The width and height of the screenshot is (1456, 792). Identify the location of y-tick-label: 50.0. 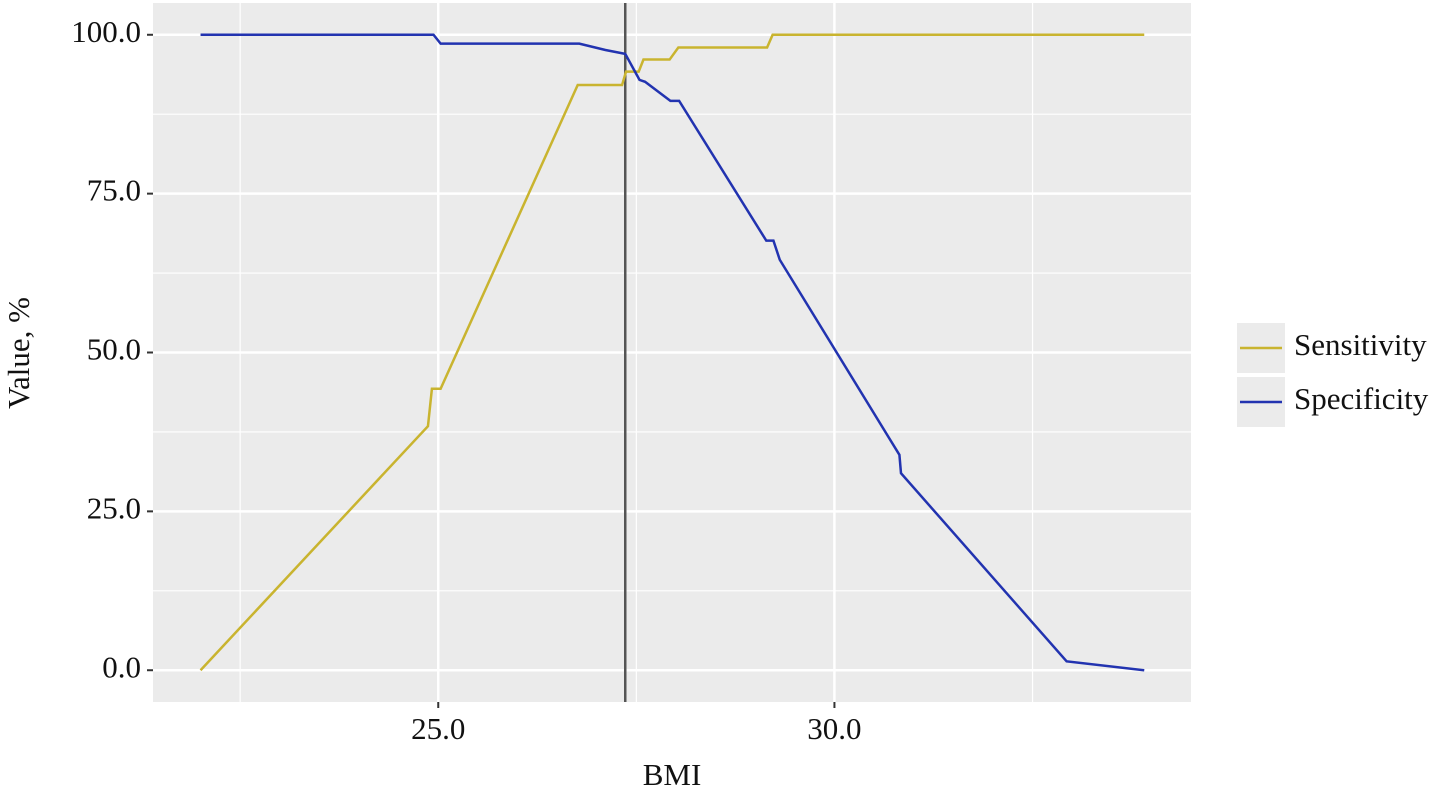
(114, 349).